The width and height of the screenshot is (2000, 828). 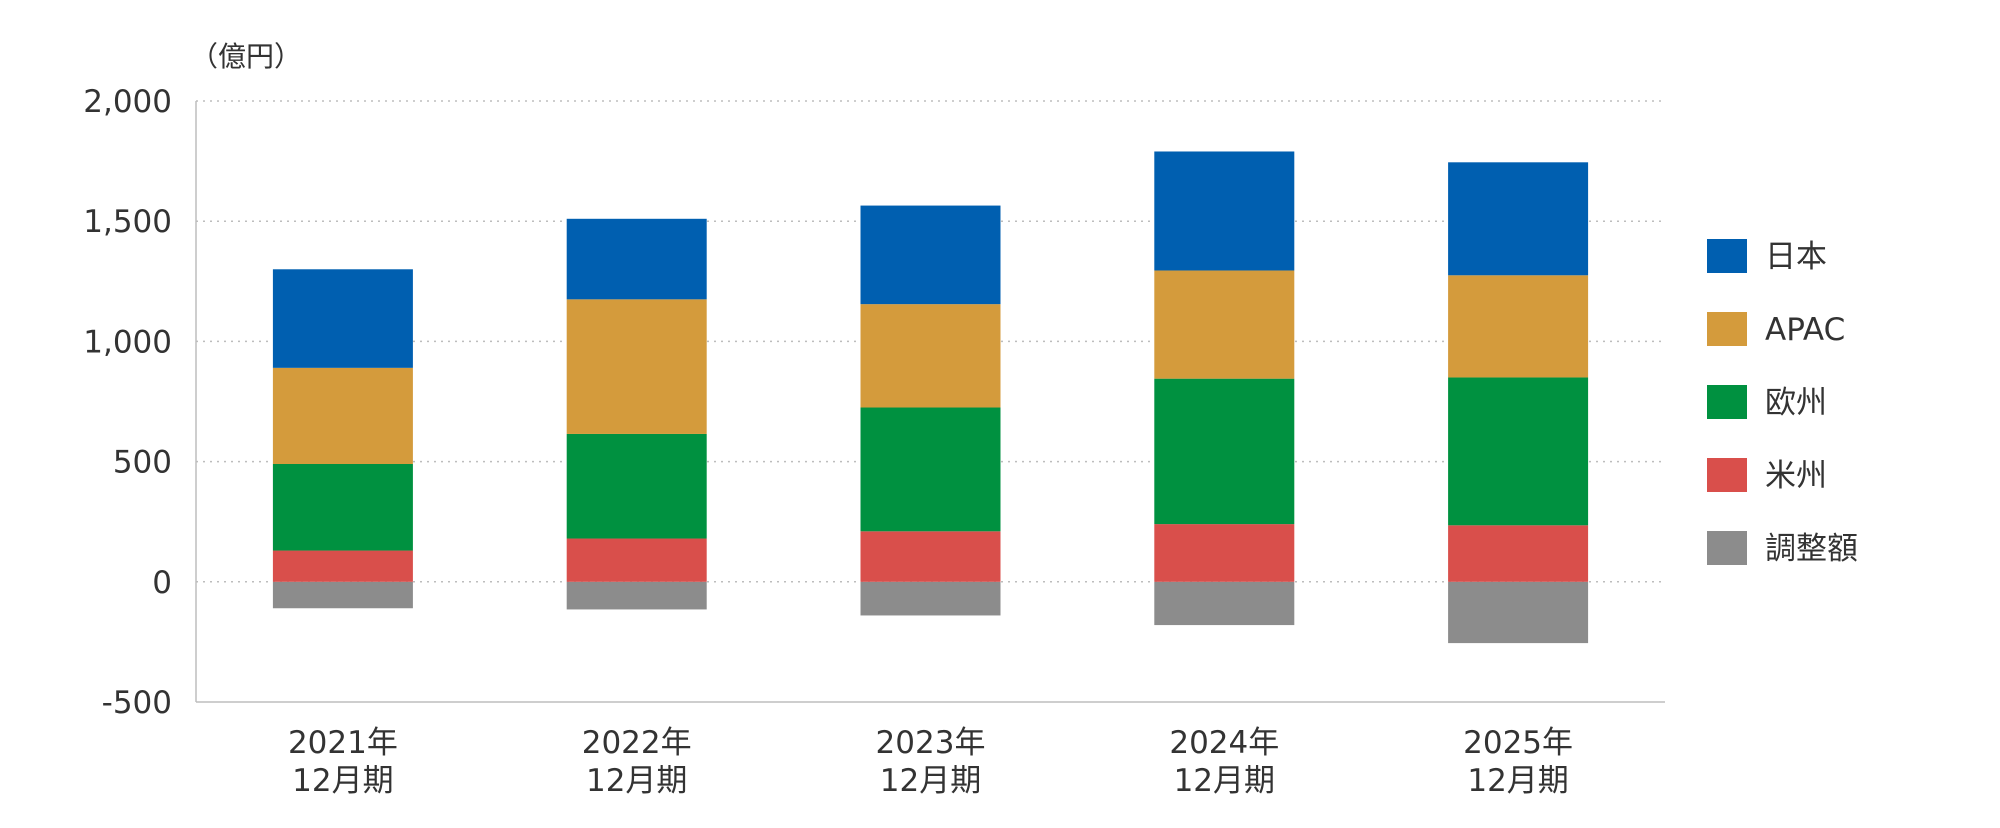 I want to click on y-tick-label: 0, so click(x=162, y=583).